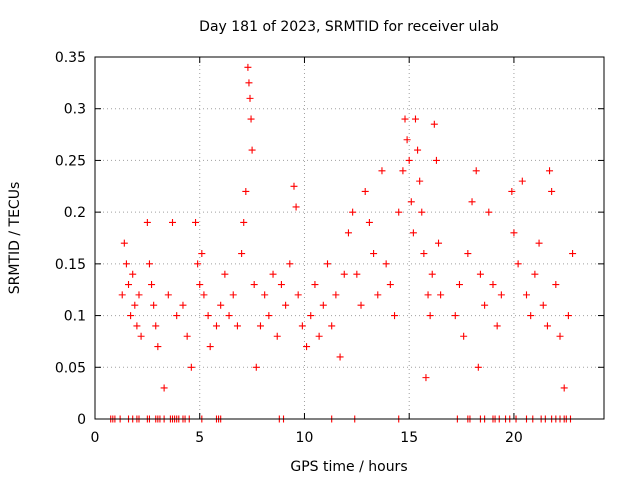  I want to click on x-tick-label: 15, so click(409, 438).